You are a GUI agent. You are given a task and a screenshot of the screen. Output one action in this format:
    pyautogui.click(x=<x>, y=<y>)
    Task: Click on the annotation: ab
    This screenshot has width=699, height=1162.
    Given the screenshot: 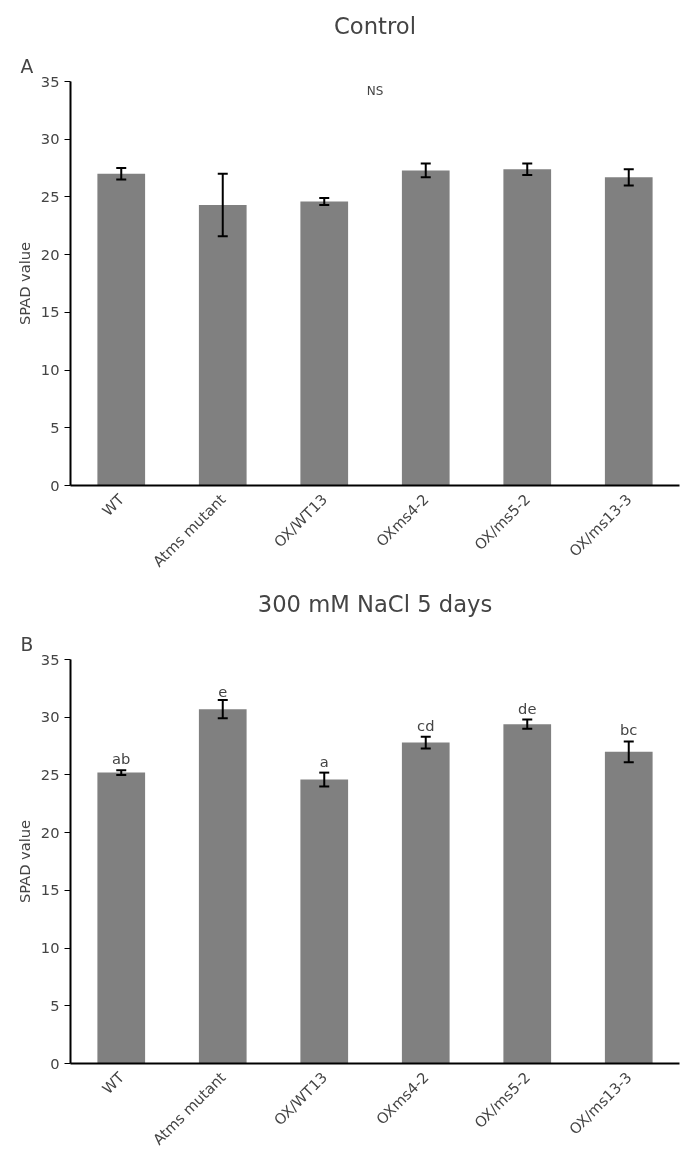 What is the action you would take?
    pyautogui.click(x=121, y=759)
    